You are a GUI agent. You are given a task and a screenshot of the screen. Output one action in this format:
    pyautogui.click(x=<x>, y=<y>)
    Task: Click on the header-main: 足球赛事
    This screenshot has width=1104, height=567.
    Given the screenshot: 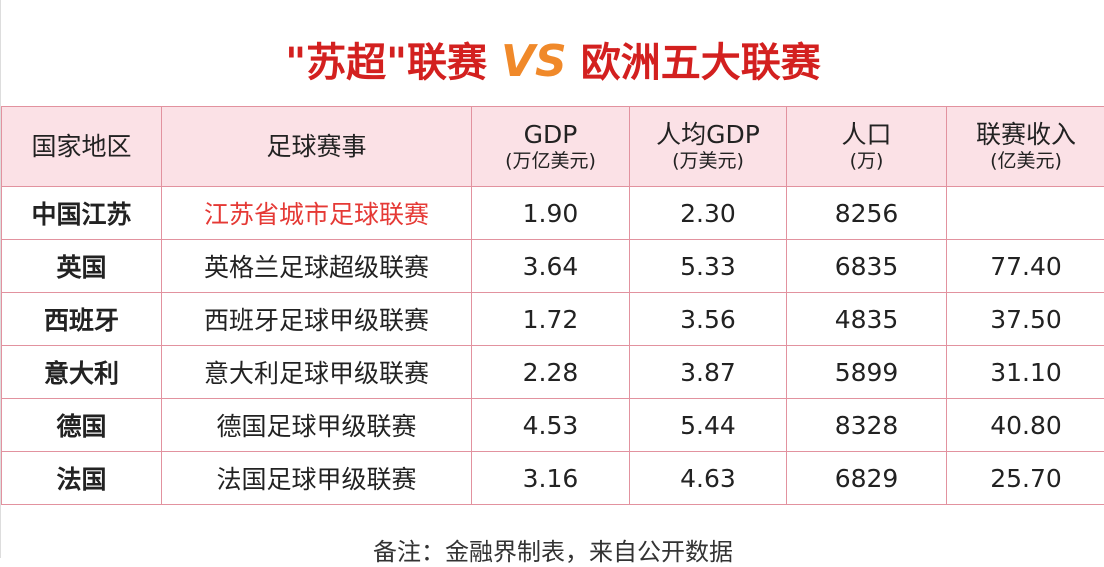 What is the action you would take?
    pyautogui.click(x=316, y=146)
    